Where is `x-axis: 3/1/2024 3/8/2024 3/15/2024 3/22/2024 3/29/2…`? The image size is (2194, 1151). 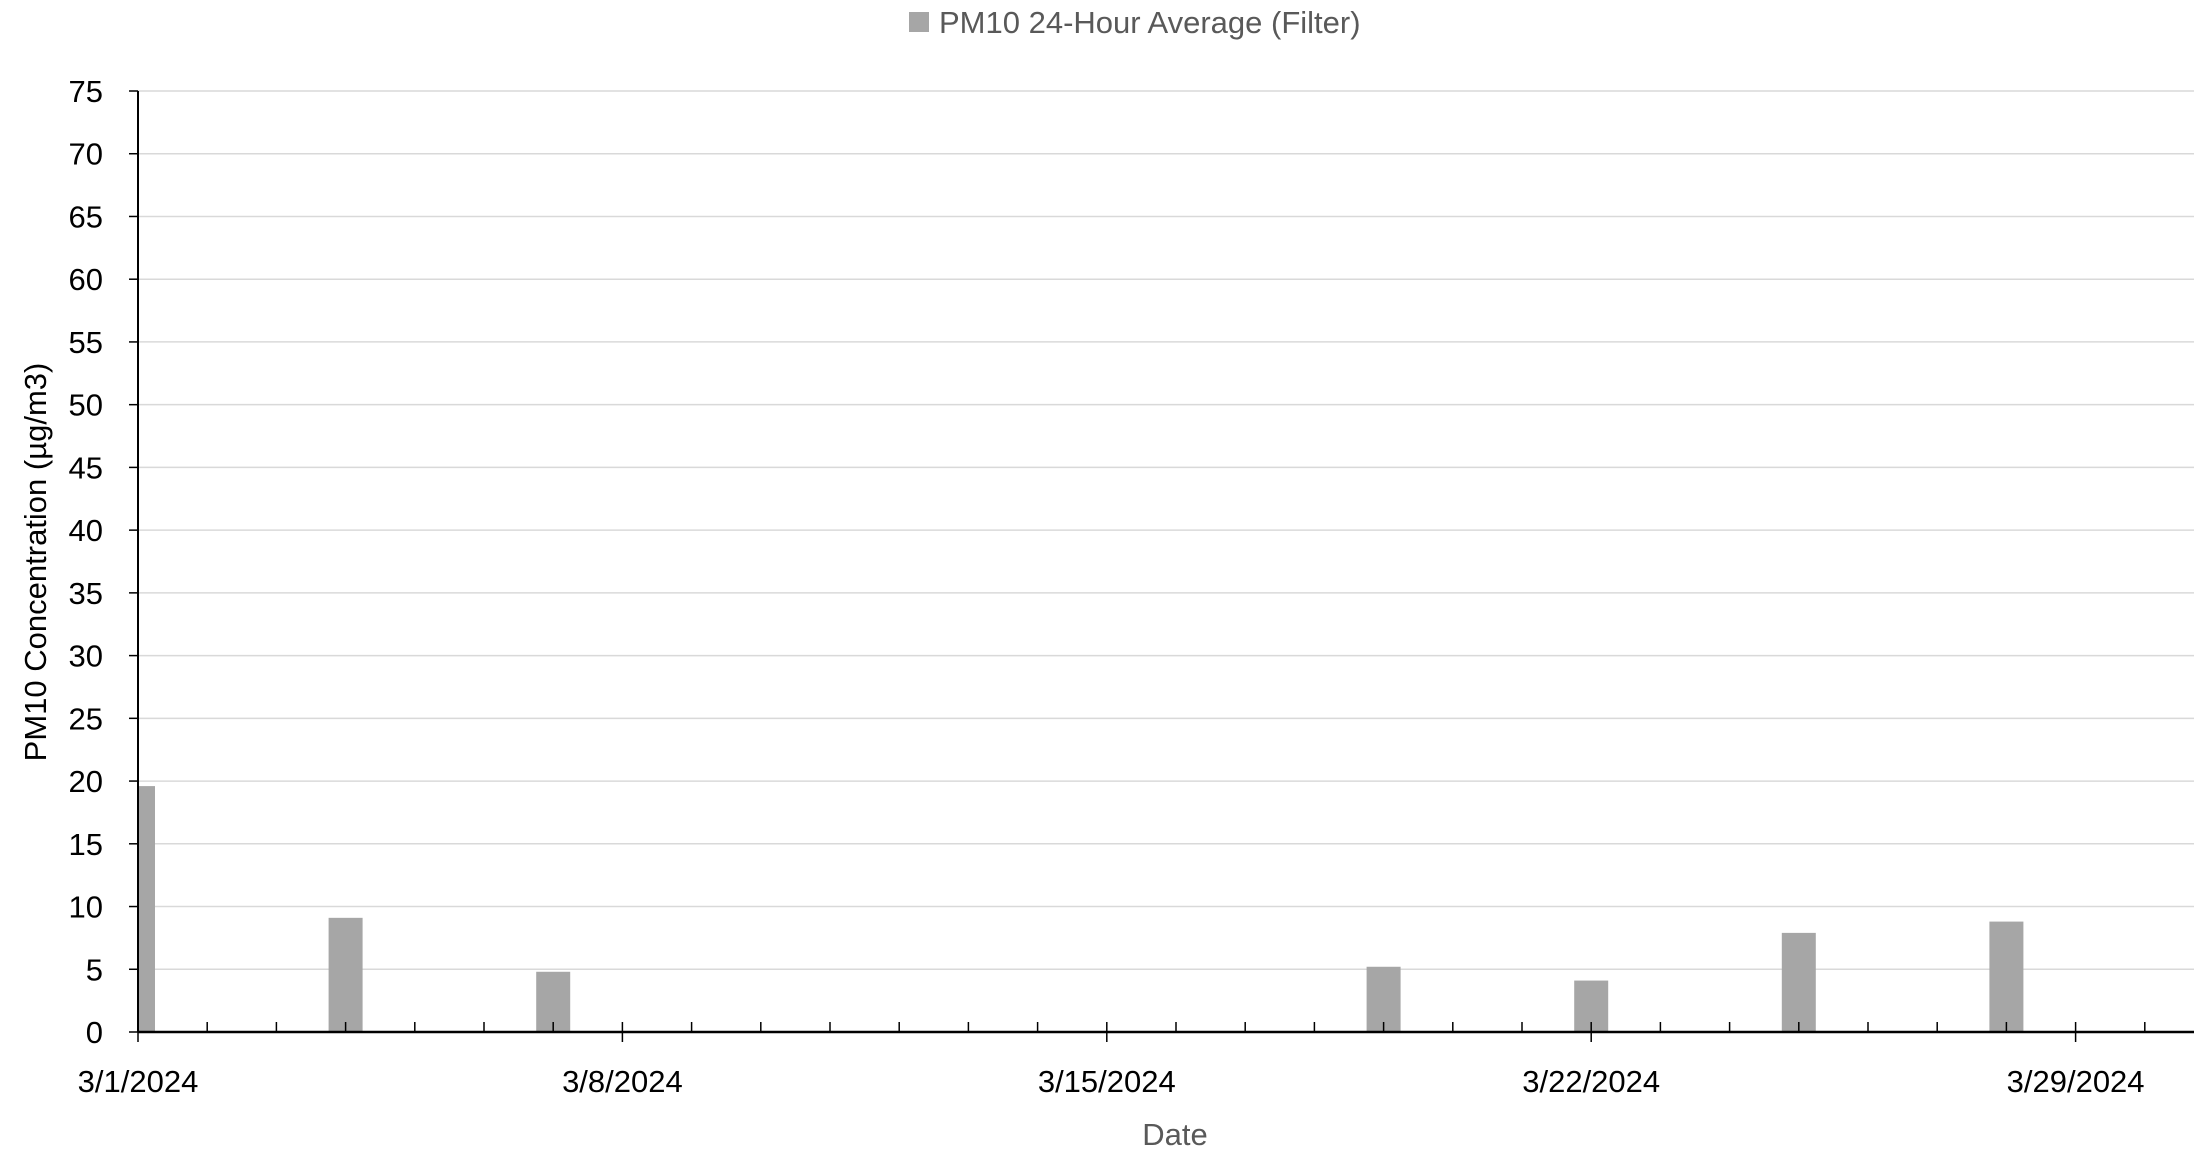 x-axis: 3/1/2024 3/8/2024 3/15/2024 3/22/2024 3/29/2… is located at coordinates (1136, 1060).